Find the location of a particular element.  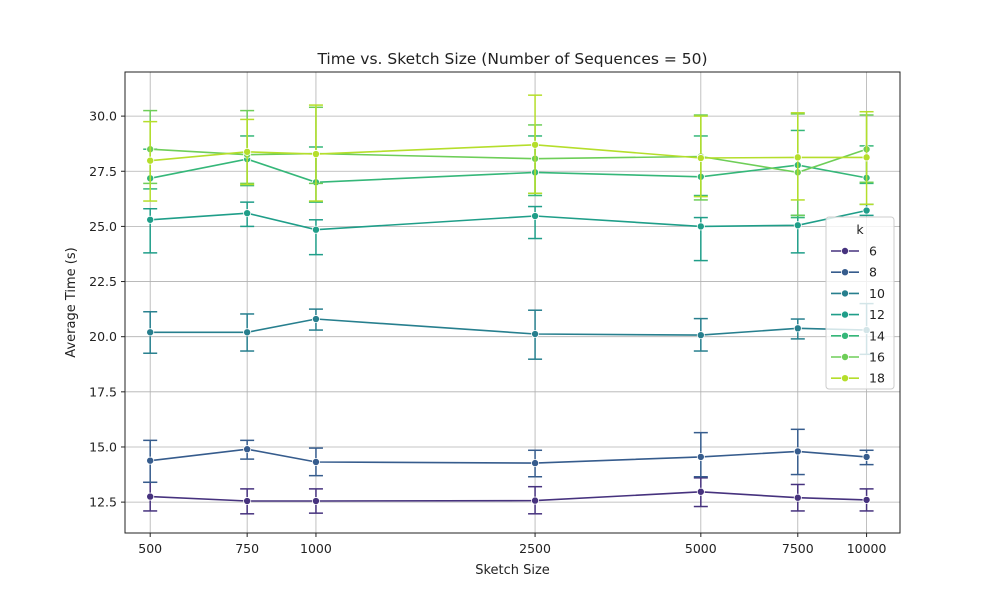

y-axis-label: Average Time (s) is located at coordinates (71, 302).